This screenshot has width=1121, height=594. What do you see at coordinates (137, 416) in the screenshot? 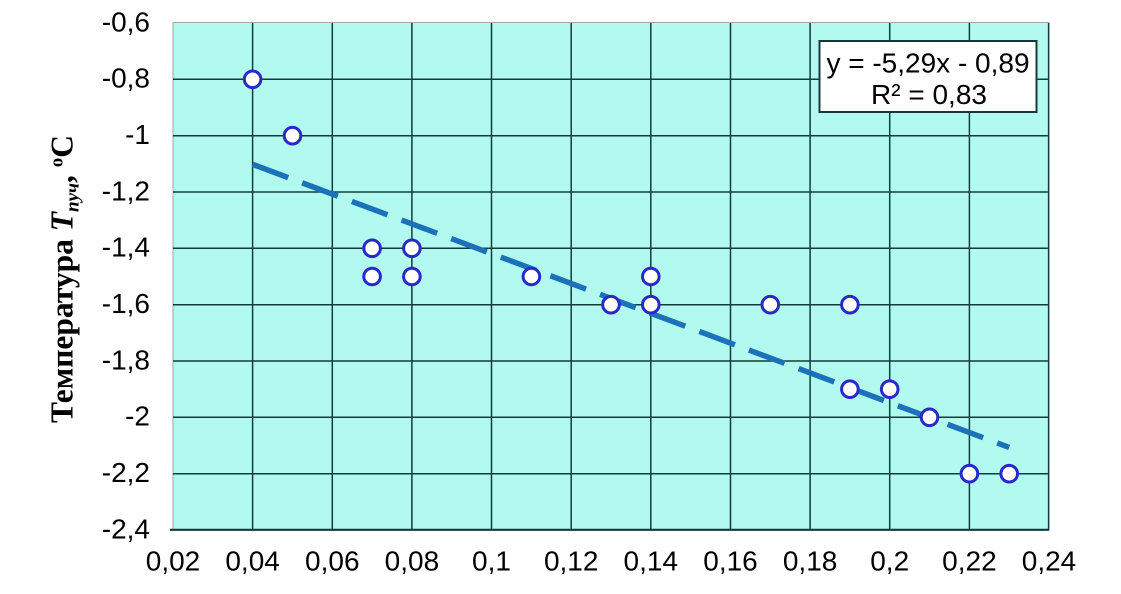
I see `svg-text: -2` at bounding box center [137, 416].